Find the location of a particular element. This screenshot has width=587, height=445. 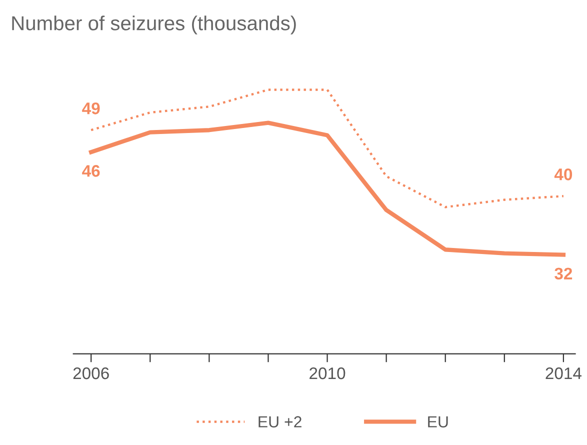

data-label: 49 is located at coordinates (91, 108).